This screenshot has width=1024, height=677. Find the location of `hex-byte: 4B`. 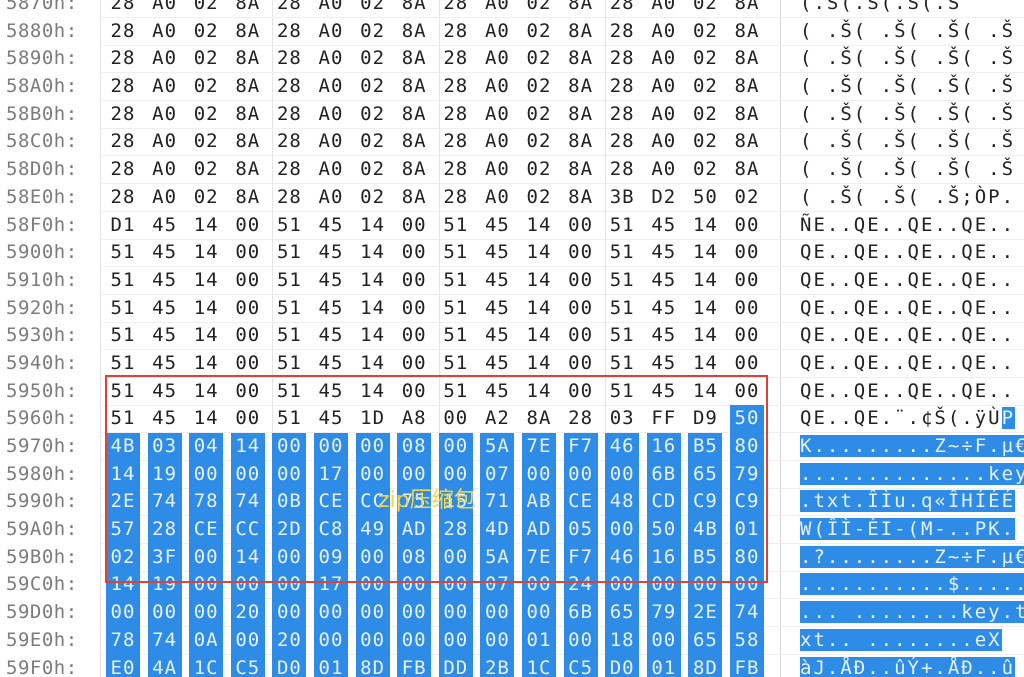

hex-byte: 4B is located at coordinates (705, 530).